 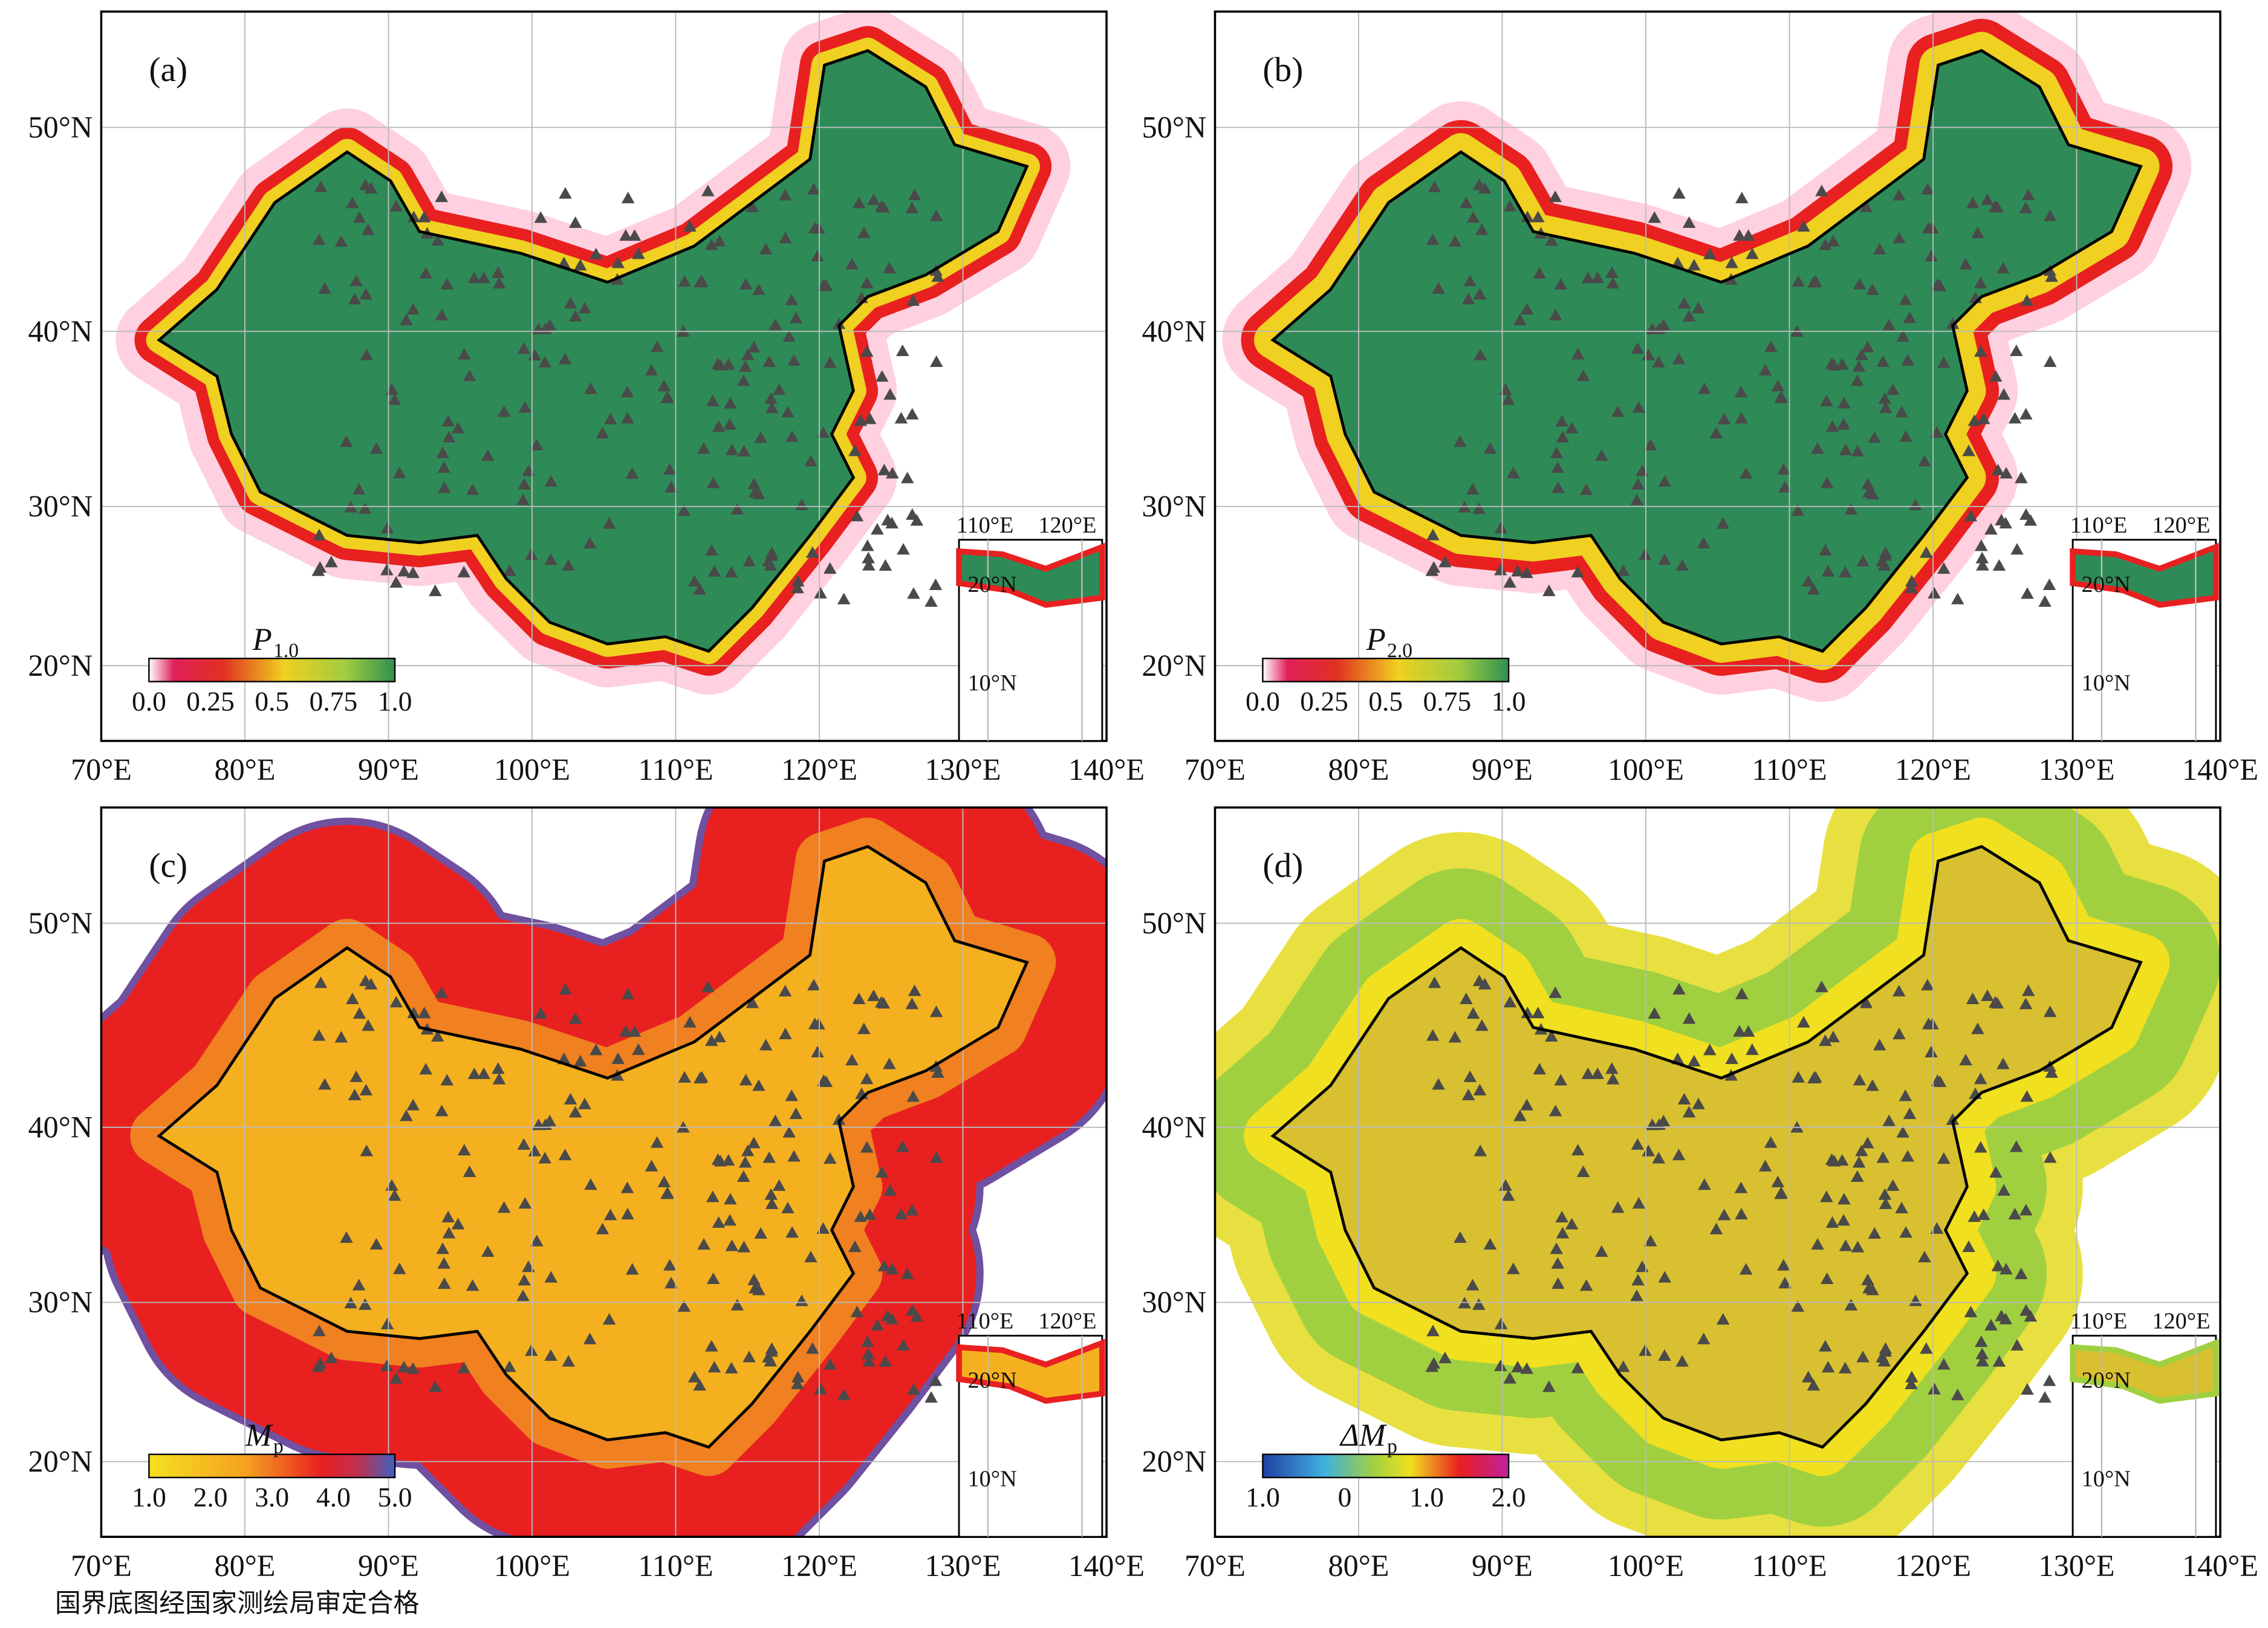 What do you see at coordinates (2144, 575) in the screenshot?
I see `inset-coast` at bounding box center [2144, 575].